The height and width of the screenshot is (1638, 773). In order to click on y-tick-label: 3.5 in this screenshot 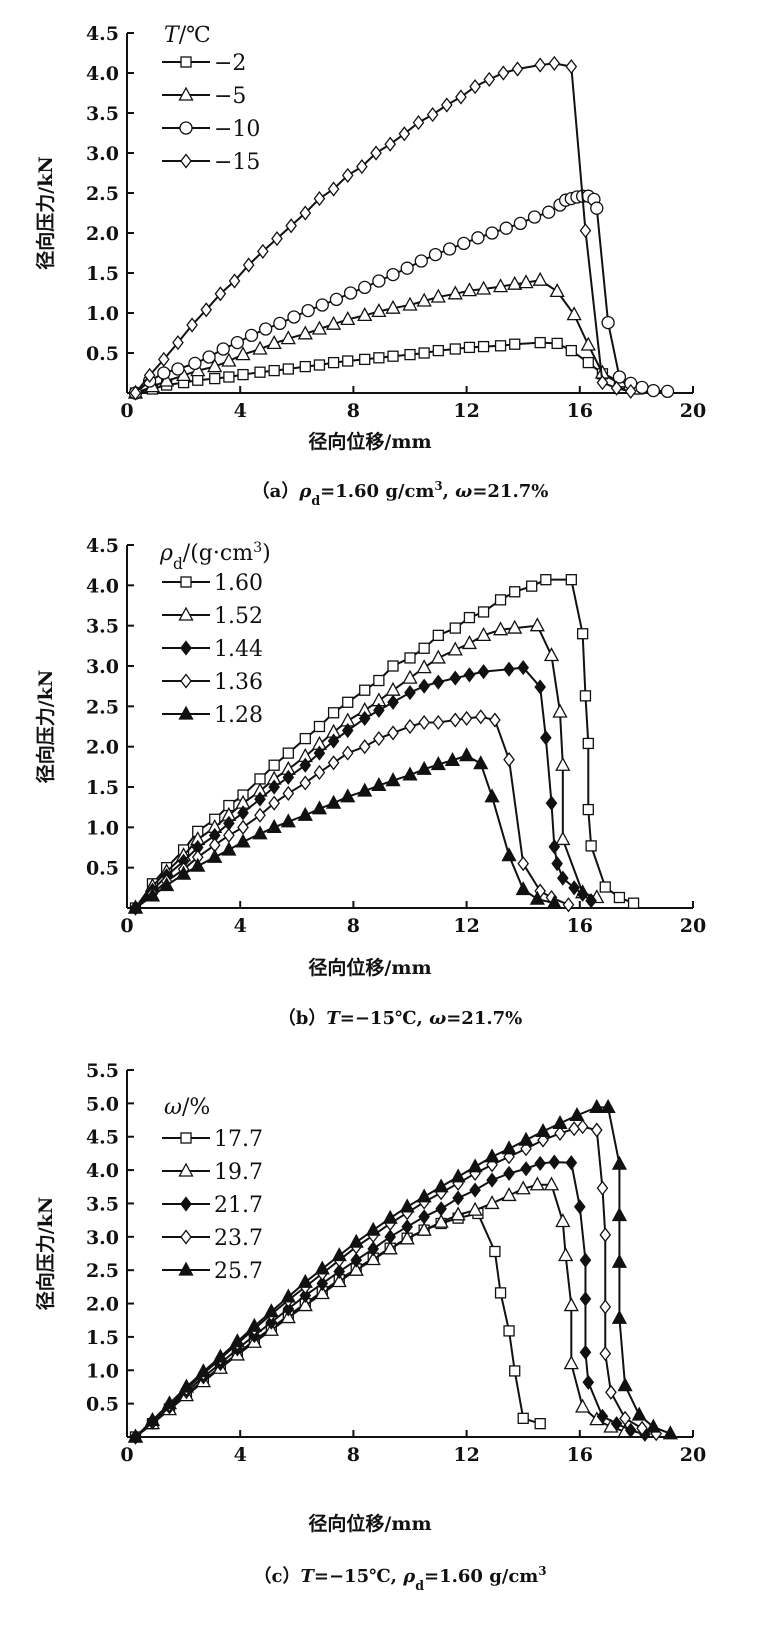, I will do `click(102, 1204)`.